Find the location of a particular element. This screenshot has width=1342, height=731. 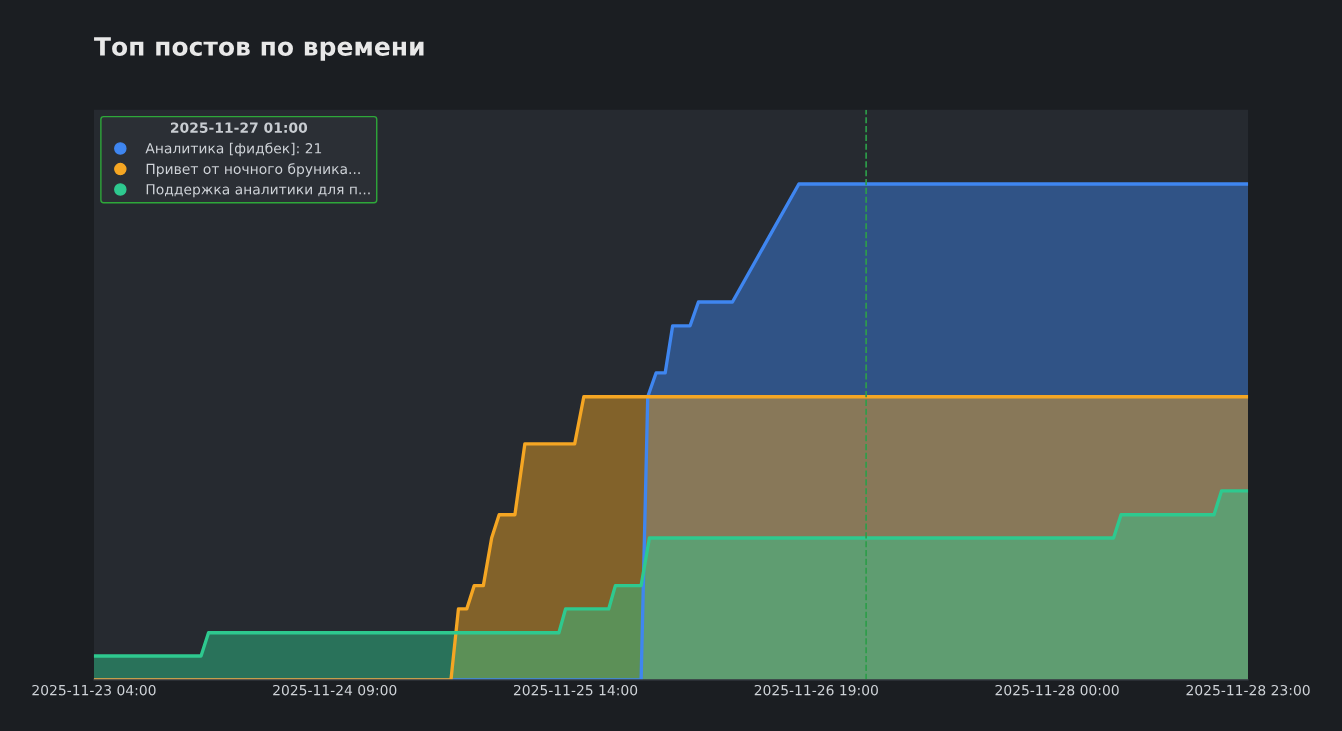

chart-title: Топ постов по времени is located at coordinates (259, 49).